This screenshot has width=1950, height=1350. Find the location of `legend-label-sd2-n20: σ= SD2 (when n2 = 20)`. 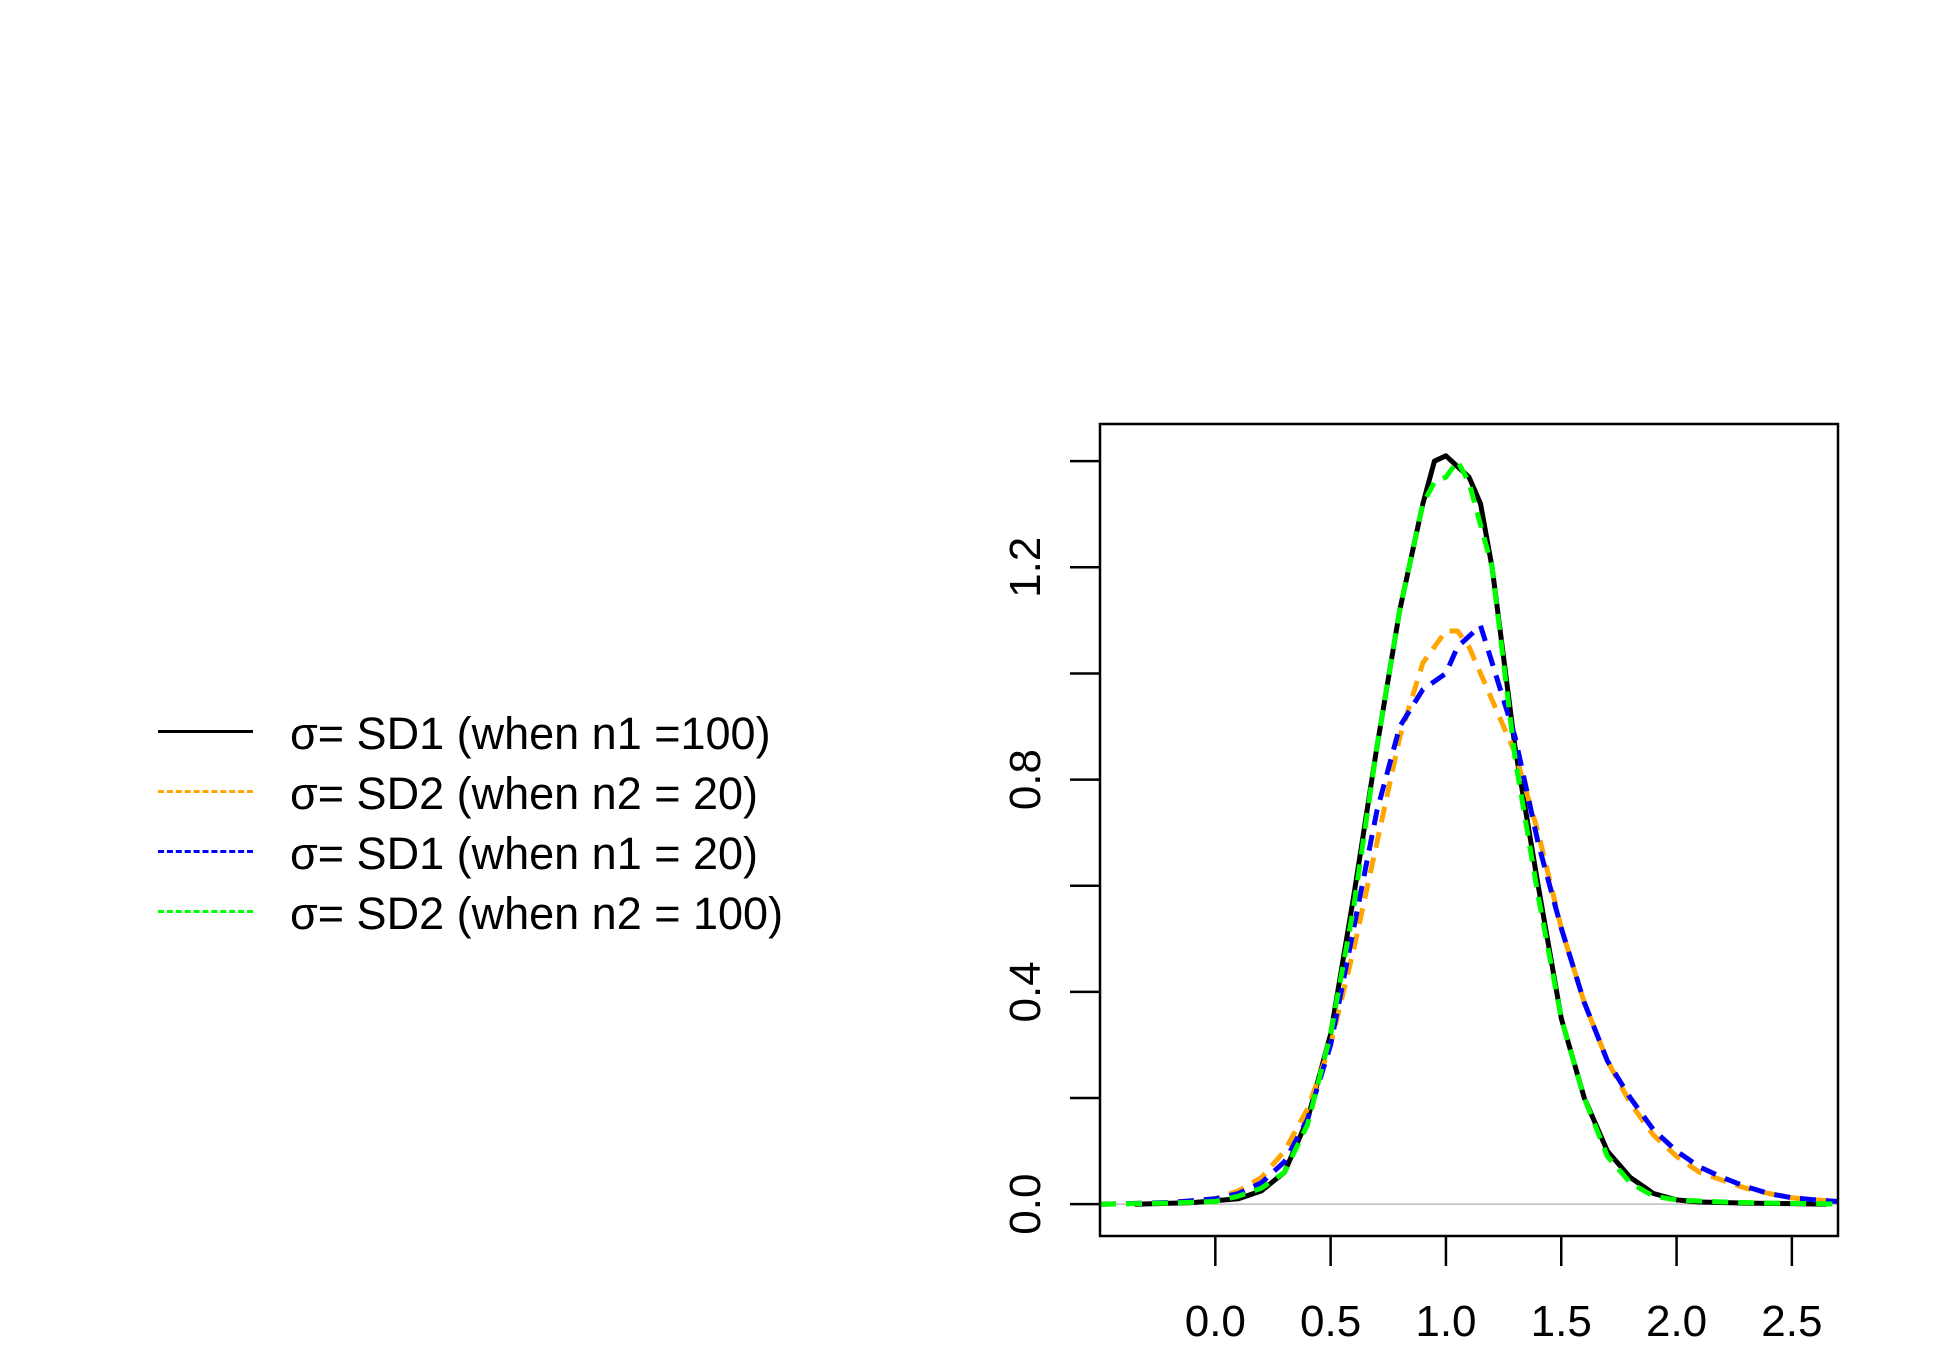

legend-label-sd2-n20: σ= SD2 (when n2 = 20) is located at coordinates (524, 793).